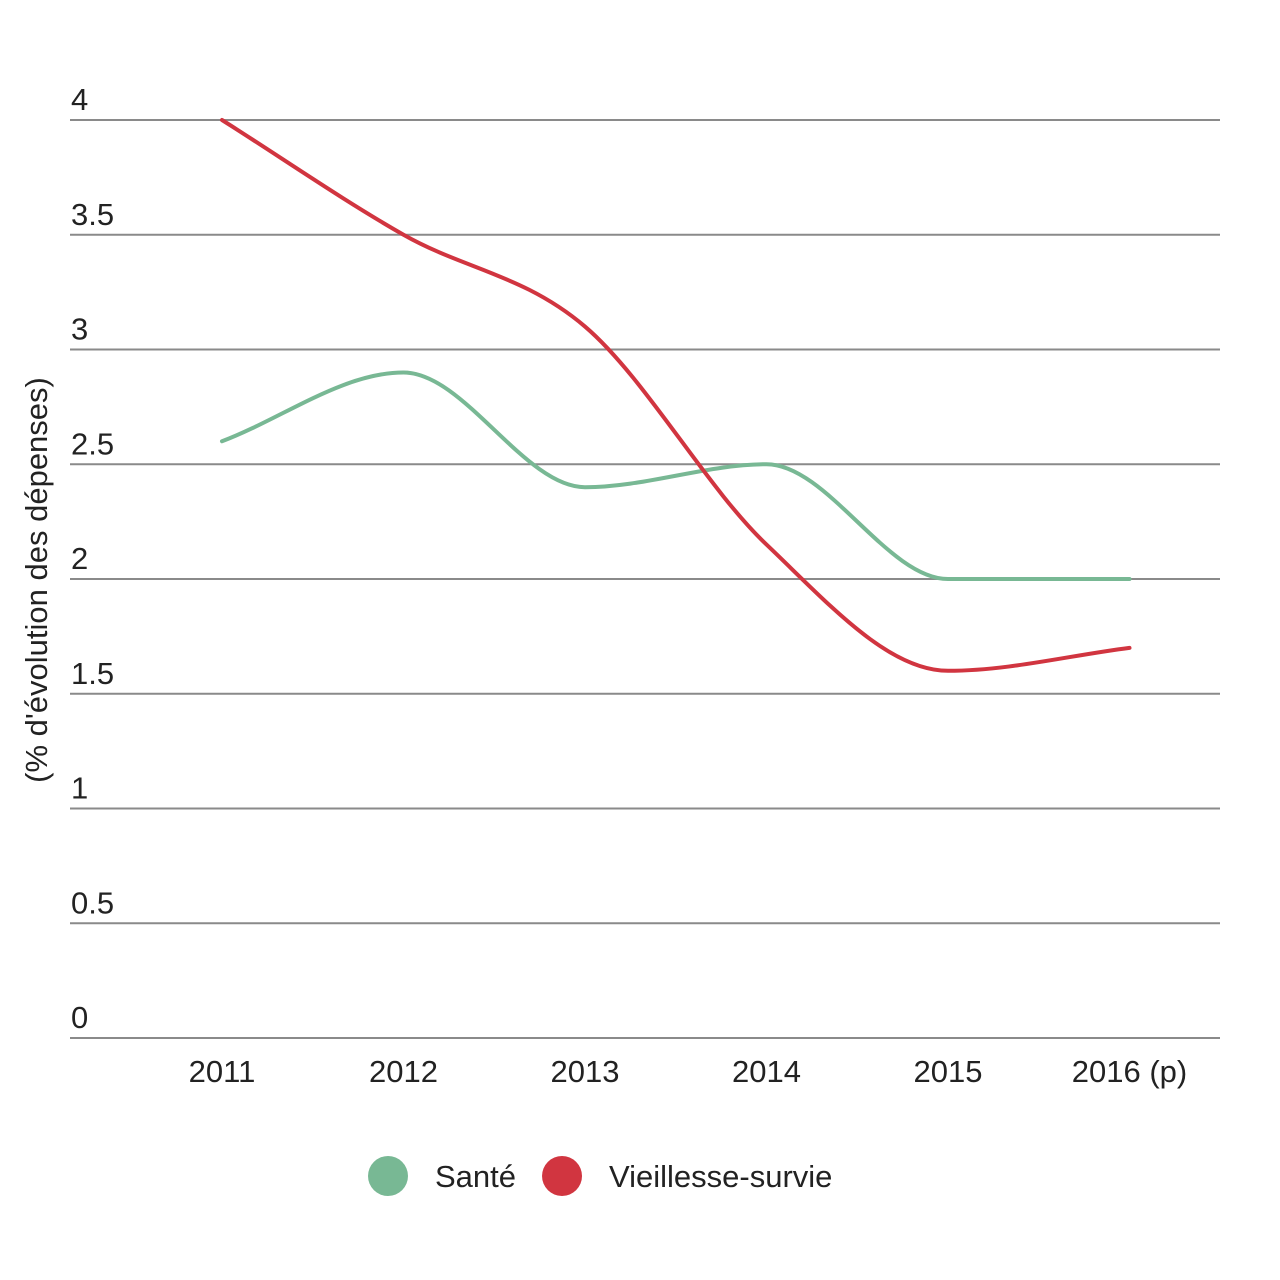  I want to click on x-tick-label: 2015, so click(948, 1071).